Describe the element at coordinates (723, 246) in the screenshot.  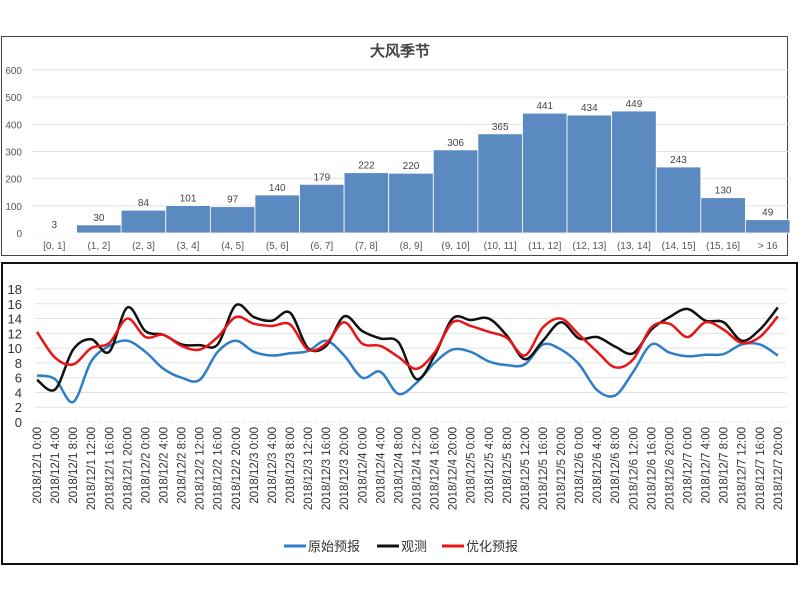
I see `x-tick-label: (15, 16]` at that location.